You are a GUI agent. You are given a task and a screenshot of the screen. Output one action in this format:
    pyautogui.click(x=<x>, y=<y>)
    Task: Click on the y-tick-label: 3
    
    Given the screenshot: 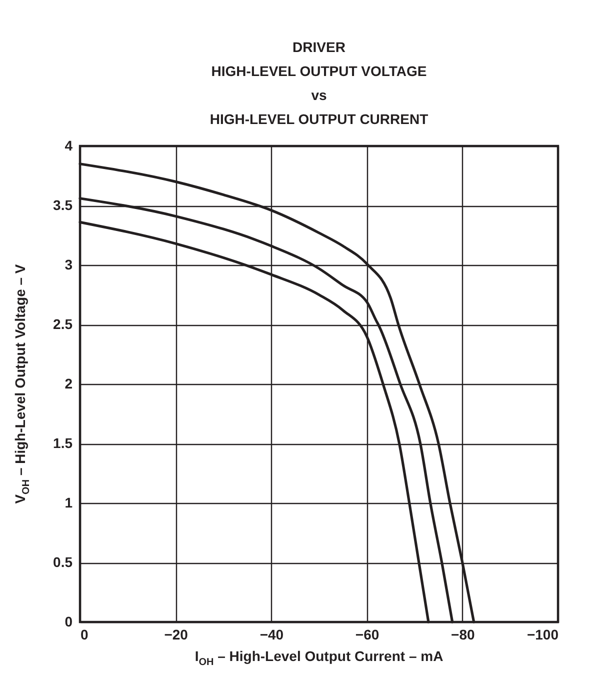 What is the action you would take?
    pyautogui.click(x=68, y=264)
    